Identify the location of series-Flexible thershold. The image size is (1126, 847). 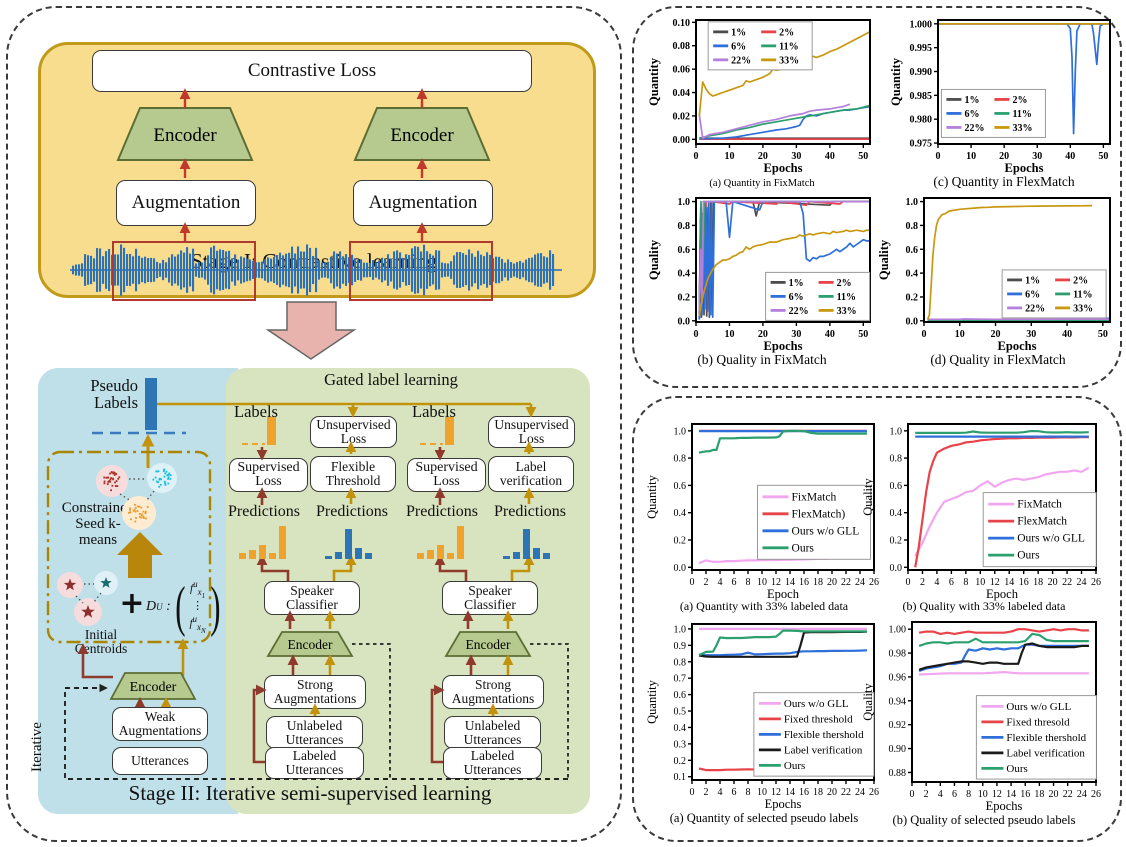
(1003, 658).